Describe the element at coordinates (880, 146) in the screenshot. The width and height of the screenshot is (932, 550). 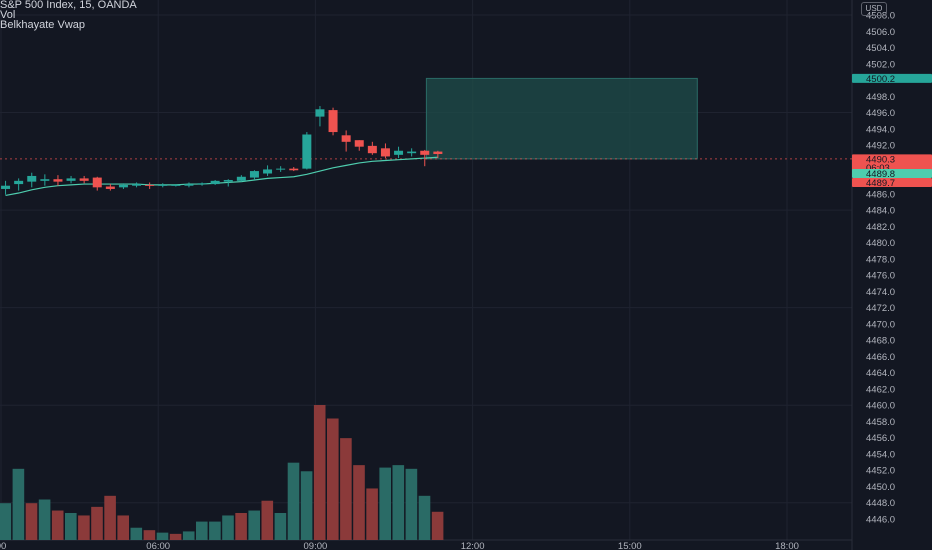
I see `price-tick-label: 4492.0` at that location.